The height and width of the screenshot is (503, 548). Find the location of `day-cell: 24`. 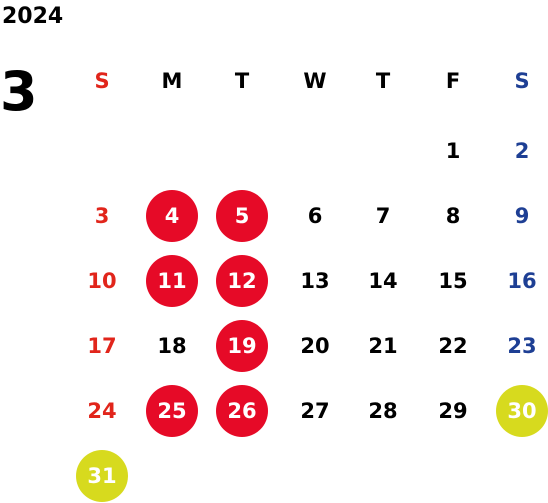

day-cell: 24 is located at coordinates (102, 411).